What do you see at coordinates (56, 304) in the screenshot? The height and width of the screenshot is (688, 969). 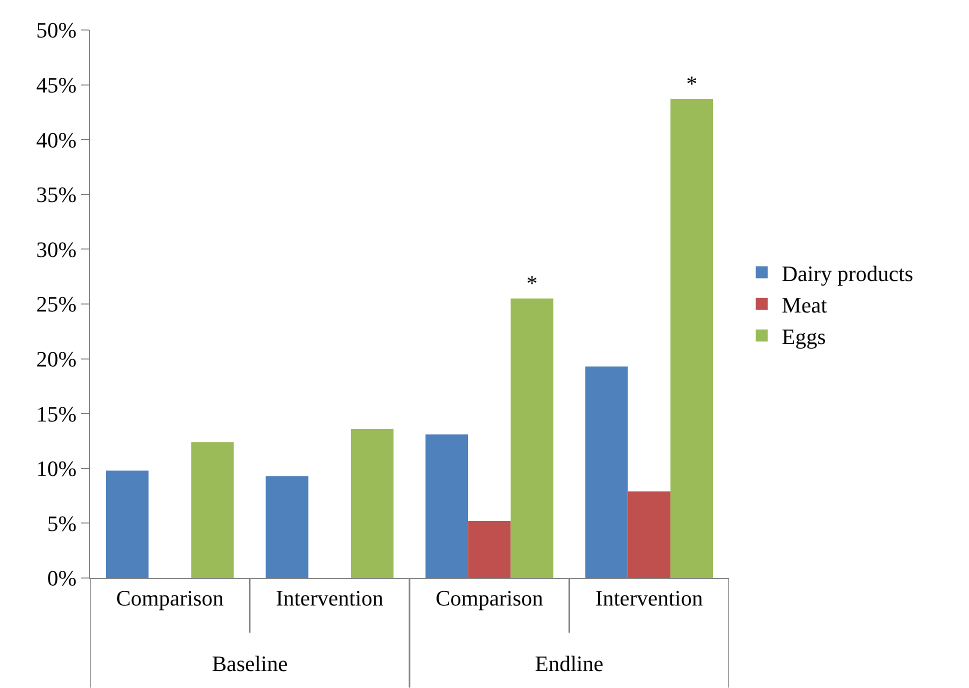 I see `y-tick-label: 25%` at bounding box center [56, 304].